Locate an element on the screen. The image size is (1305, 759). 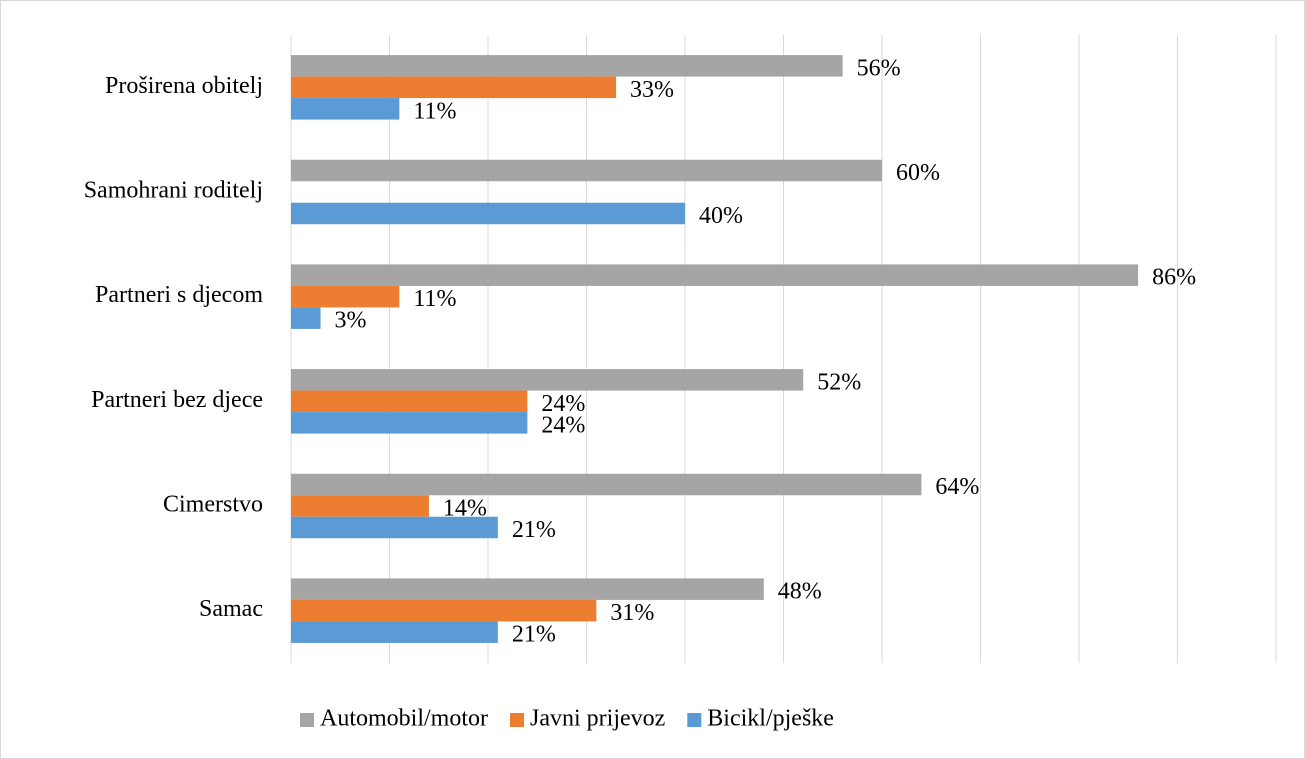
y-tick-label: Partneri bez djece is located at coordinates (177, 400).